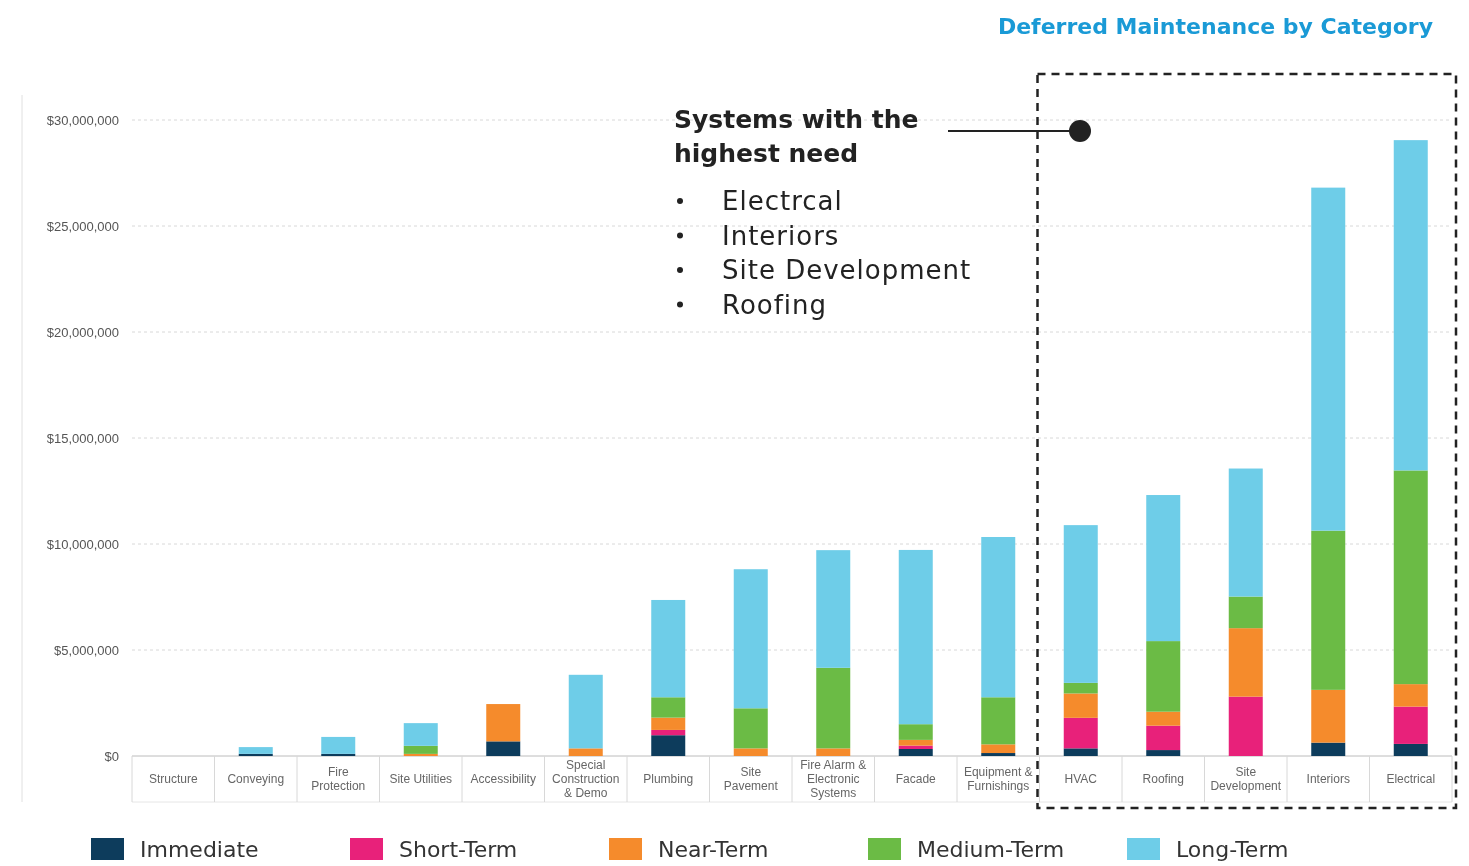 The width and height of the screenshot is (1469, 866). I want to click on x-tick-label: HVAC, so click(1081, 779).